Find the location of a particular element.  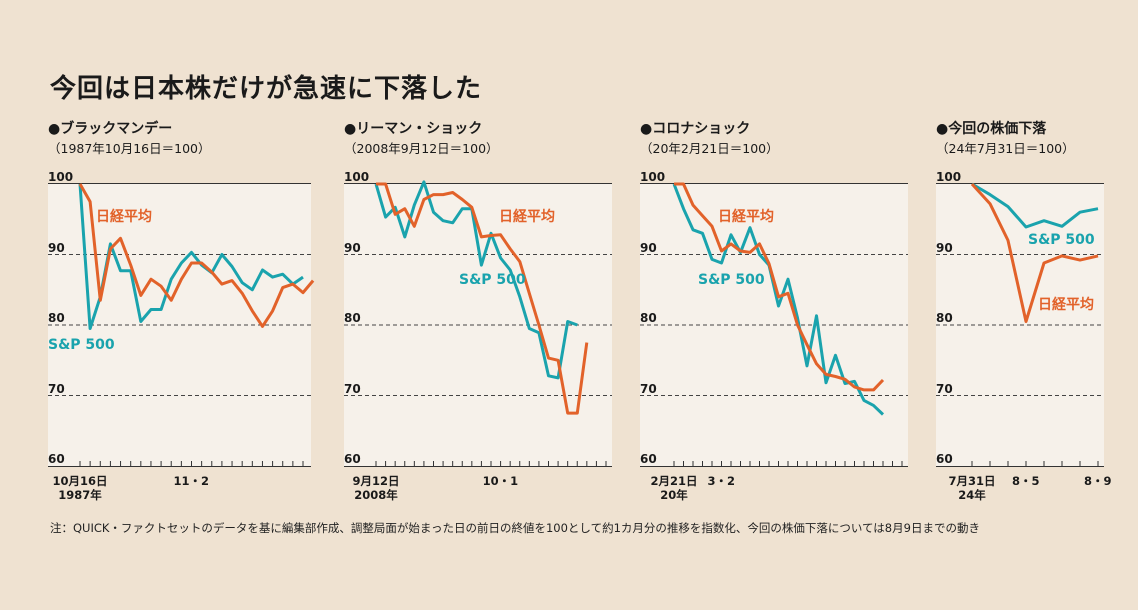

panel-header: ●ブラックマンデー （1987年10月16日＝100） is located at coordinates (129, 139).